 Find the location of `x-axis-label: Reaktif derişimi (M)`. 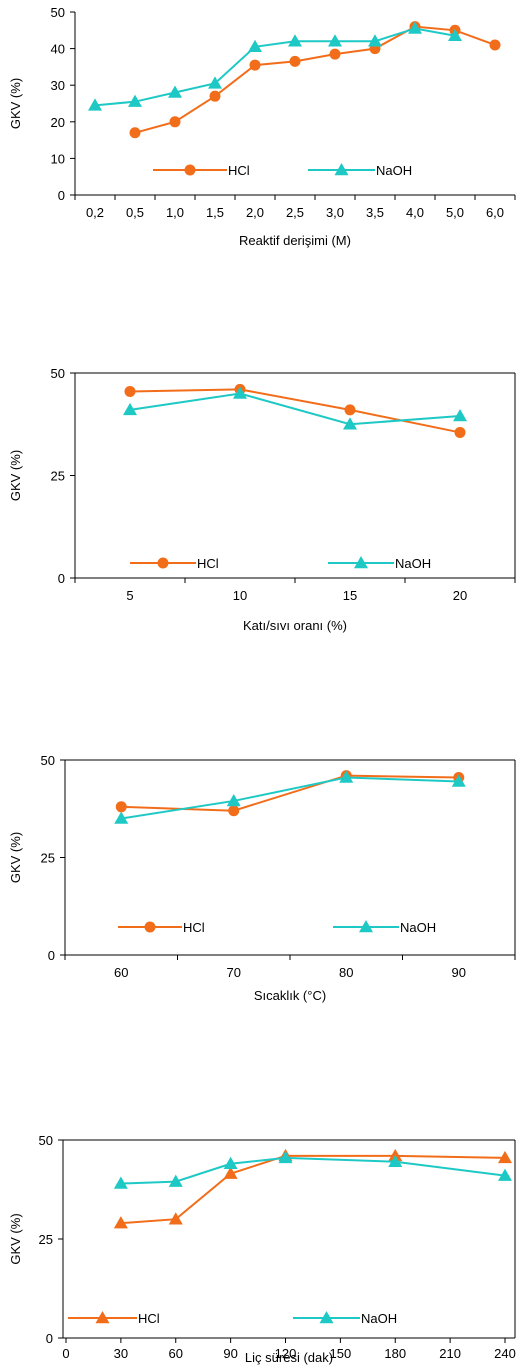

x-axis-label: Reaktif derişimi (M) is located at coordinates (295, 240).